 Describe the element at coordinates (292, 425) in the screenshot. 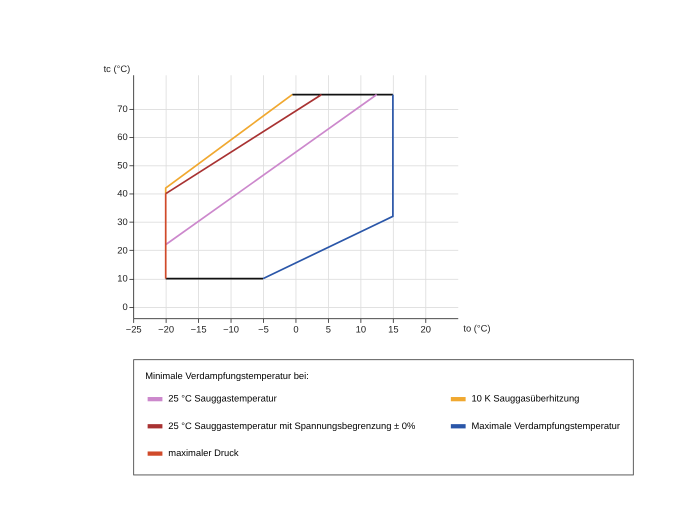

I see `legend-label: 25 °C Sauggastemperatur mit Spannungsbegrenzung ± 0%` at that location.